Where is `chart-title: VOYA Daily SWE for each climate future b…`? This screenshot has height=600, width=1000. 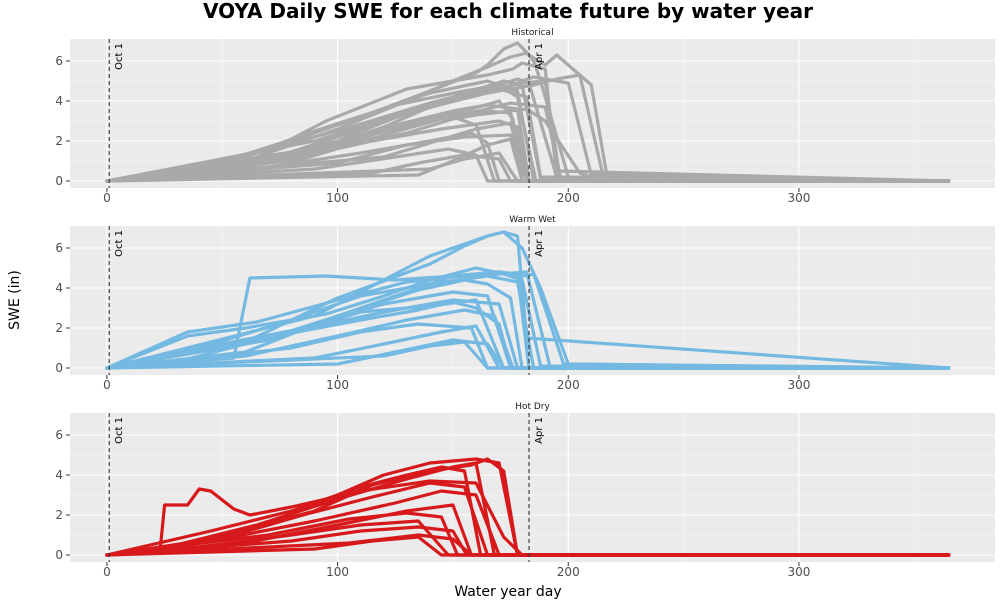 chart-title: VOYA Daily SWE for each climate future b… is located at coordinates (508, 11).